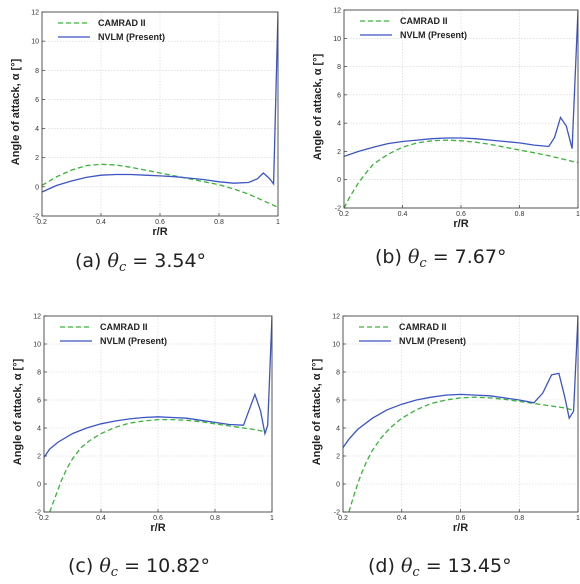 This screenshot has height=584, width=580. Describe the element at coordinates (339, 95) in the screenshot. I see `chart-1-y-tick-label: 6` at that location.